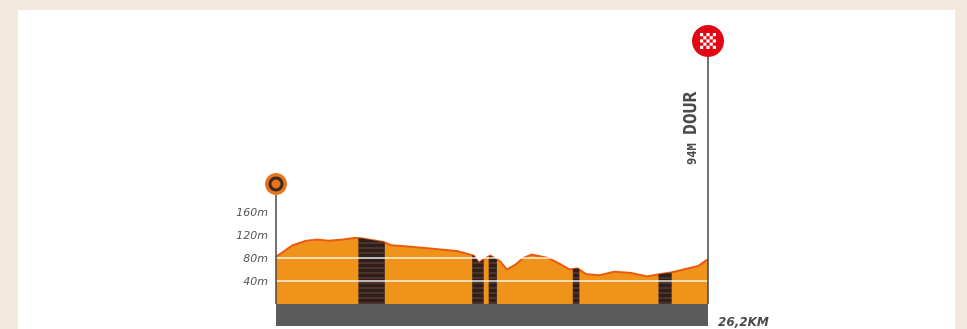 Image resolution: width=967 pixels, height=329 pixels. What do you see at coordinates (255, 258) in the screenshot?
I see `y-tick-label: 80m` at bounding box center [255, 258].